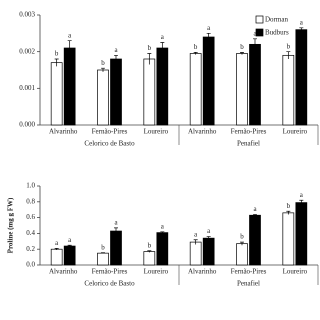  What do you see at coordinates (277, 33) in the screenshot?
I see `legend-label: Budburs` at bounding box center [277, 33].